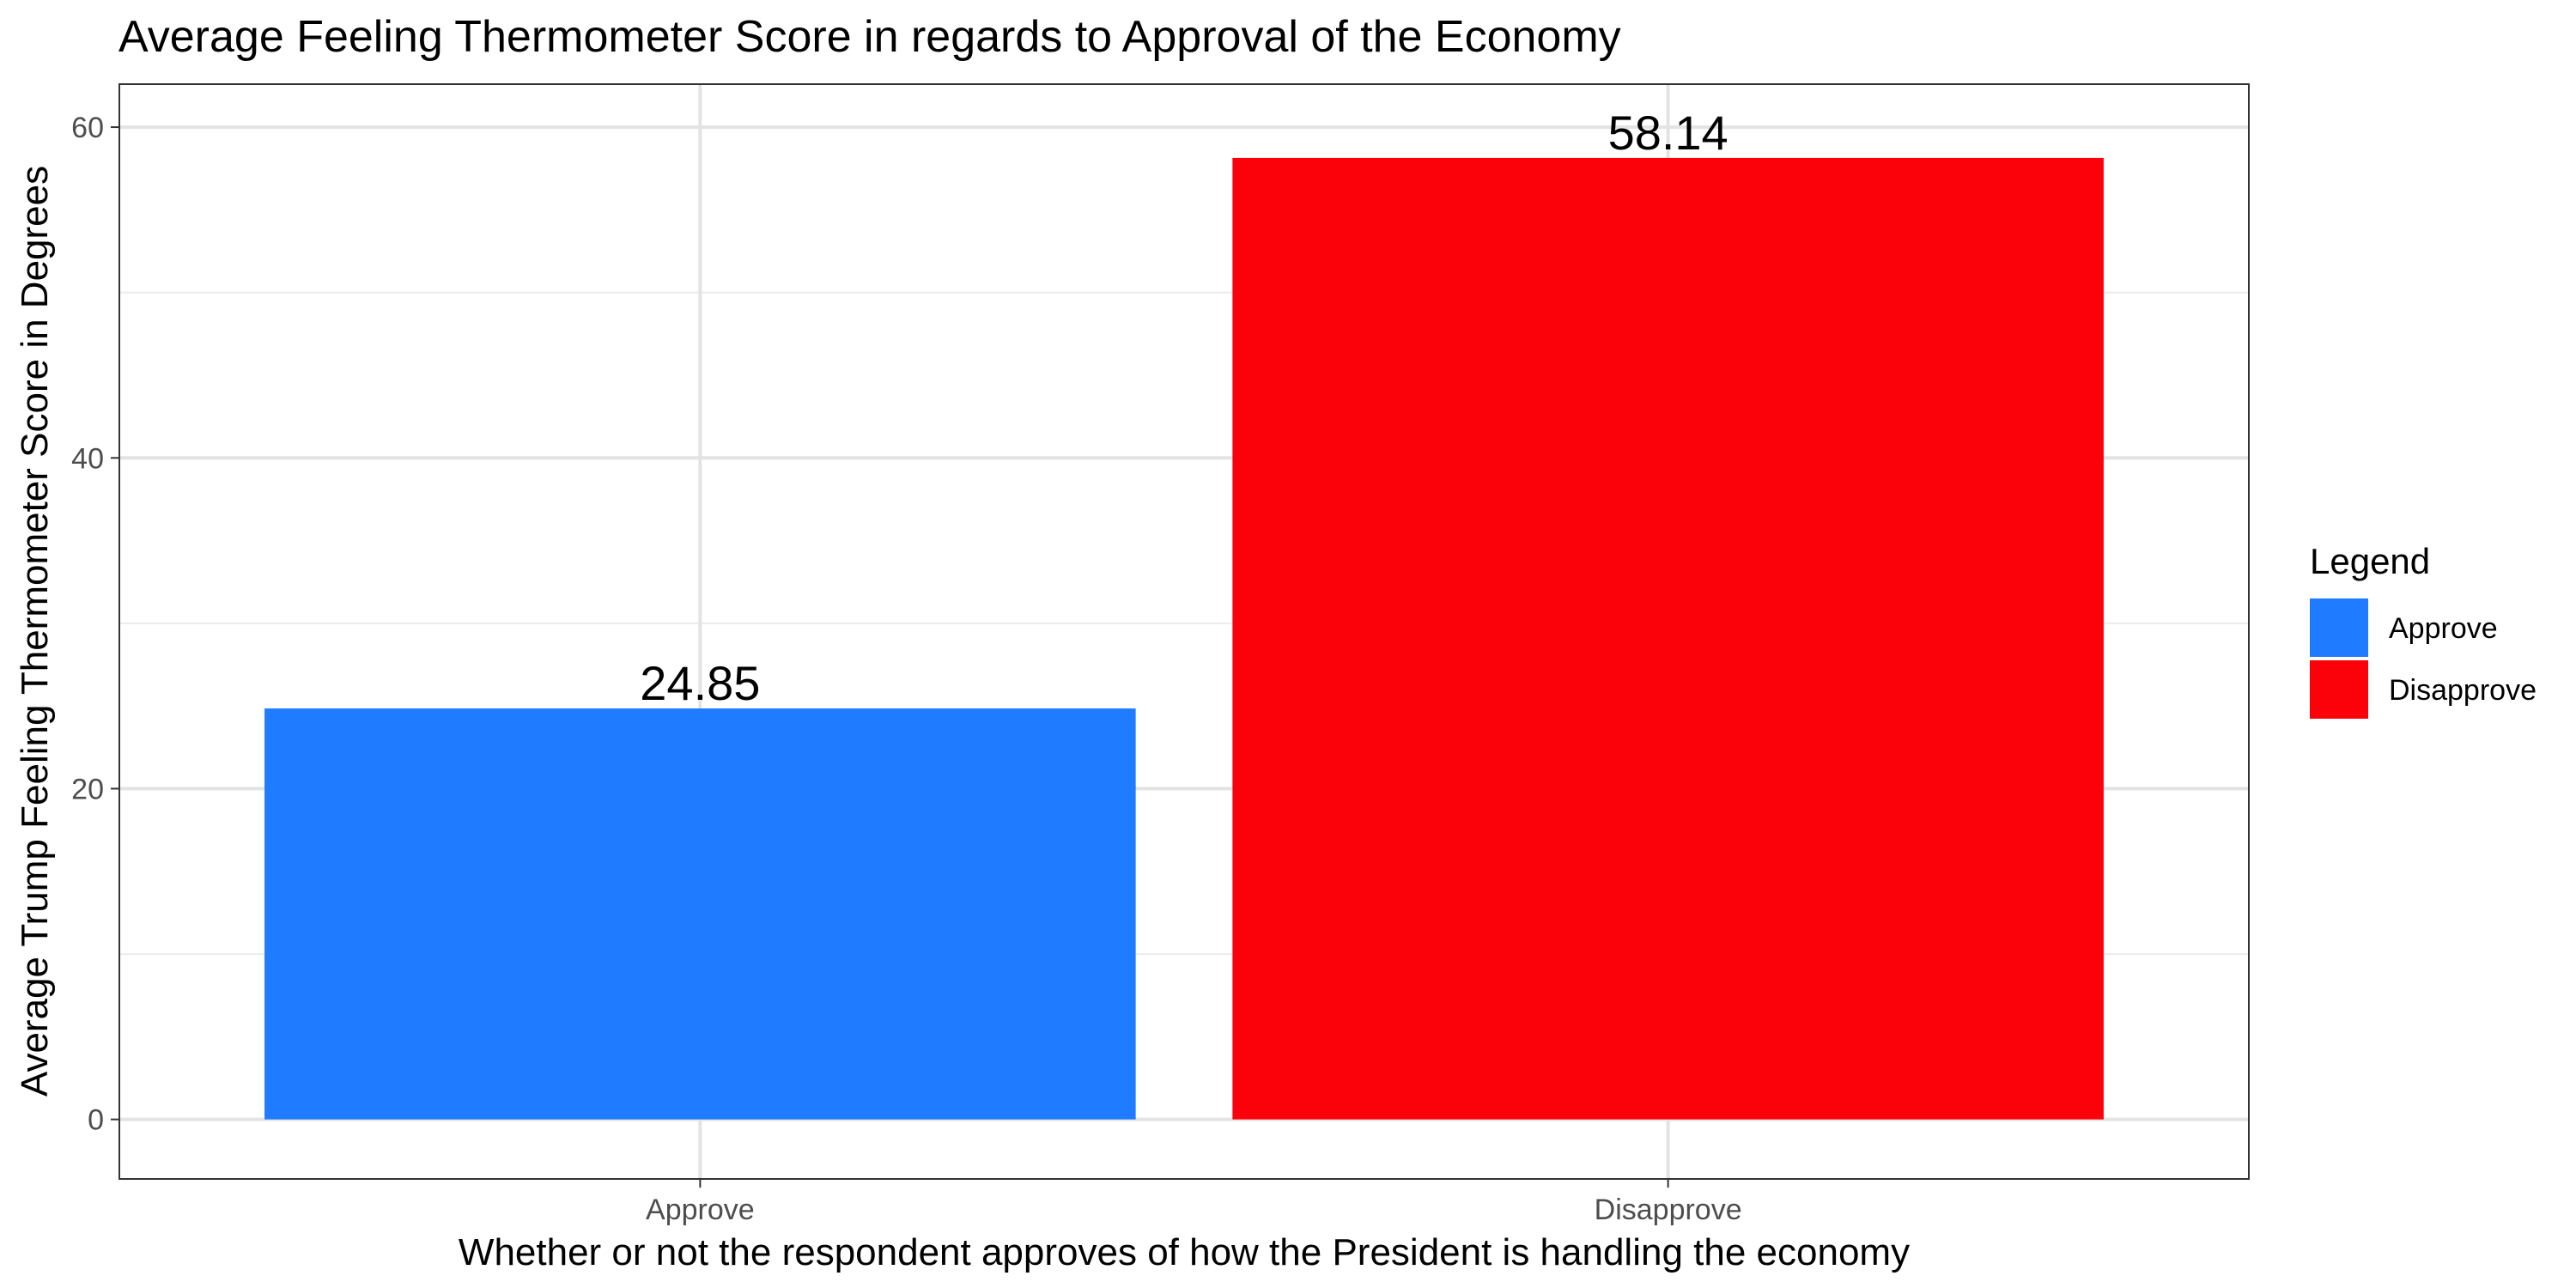  What do you see at coordinates (2463, 691) in the screenshot?
I see `legend-label-disapprove: Disapprove` at bounding box center [2463, 691].